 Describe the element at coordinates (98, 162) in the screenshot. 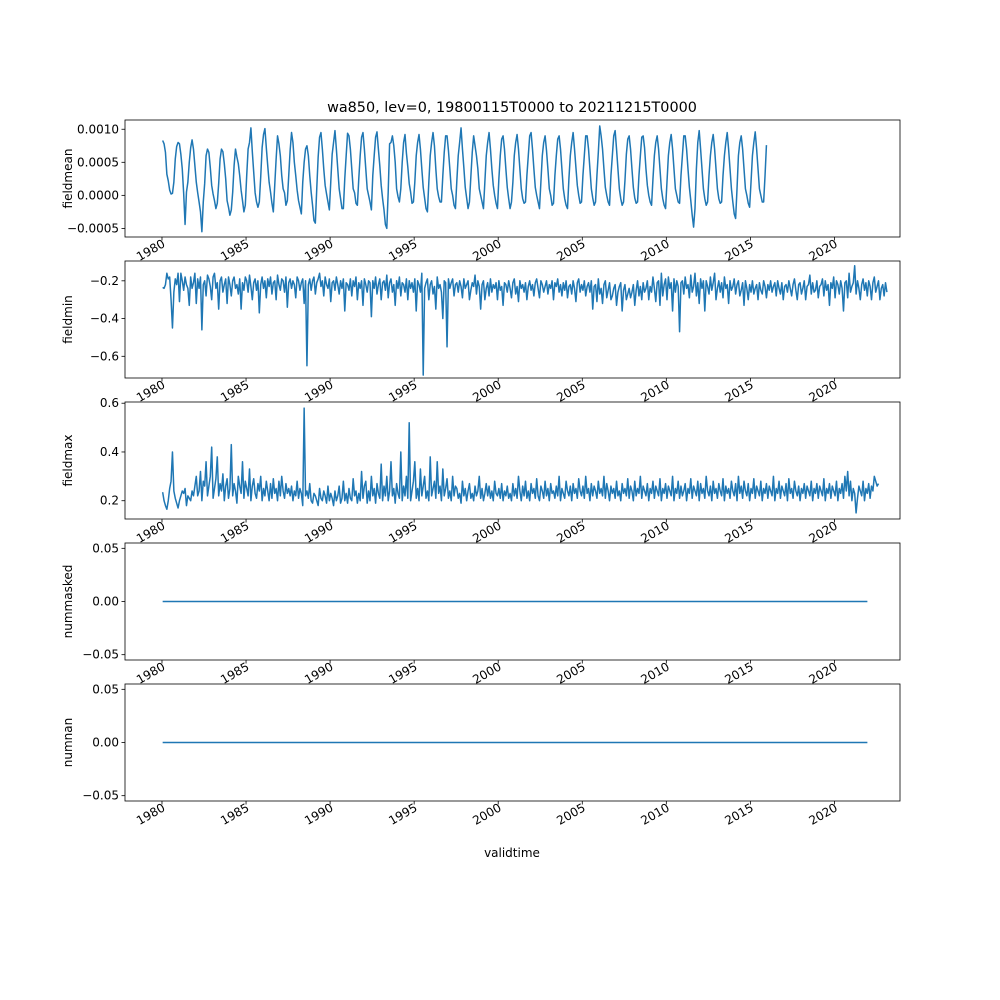

I see `y-tick-label-fieldmean-2: 0.0005` at that location.